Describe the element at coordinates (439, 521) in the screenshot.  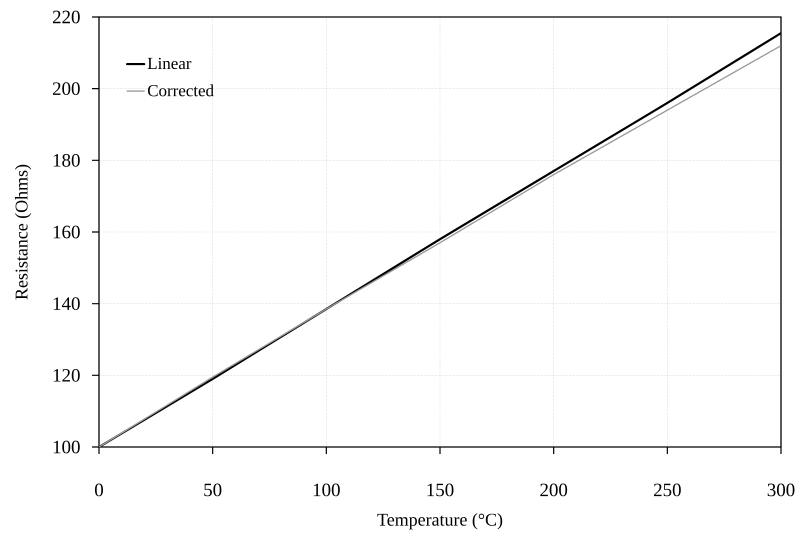
I see `x-axis-title: Temperature (°C)` at that location.